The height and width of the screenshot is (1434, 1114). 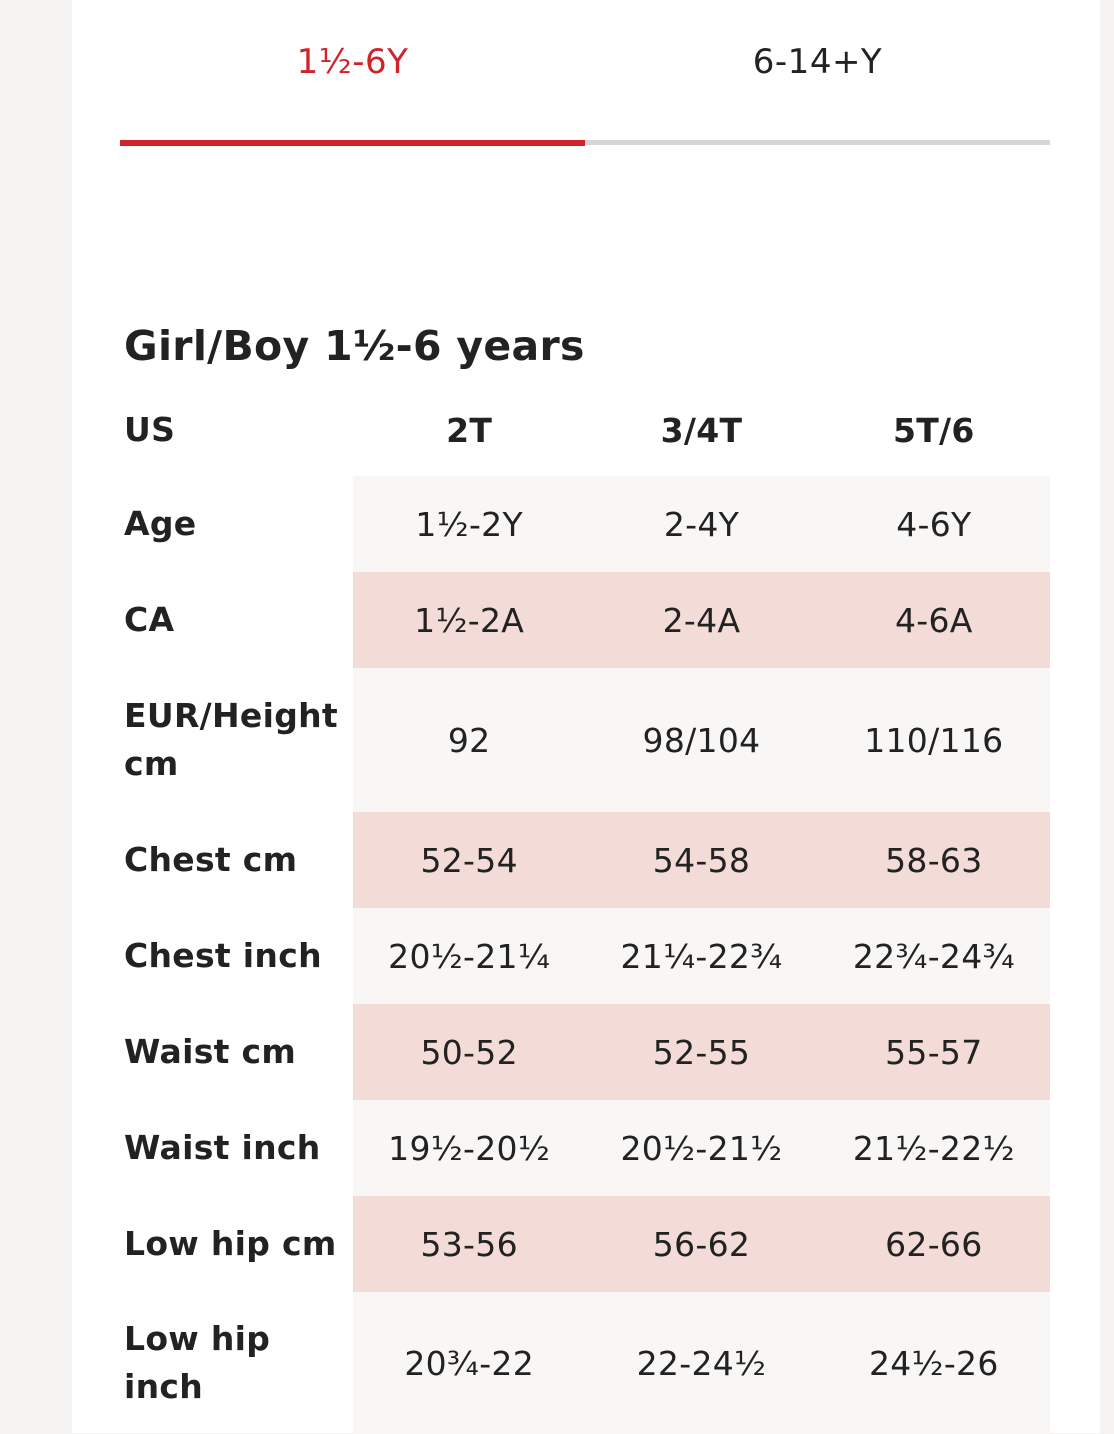 I want to click on table-row-eur-height: EUR/Height cm 92 98/104 110/116, so click(x=587, y=740).